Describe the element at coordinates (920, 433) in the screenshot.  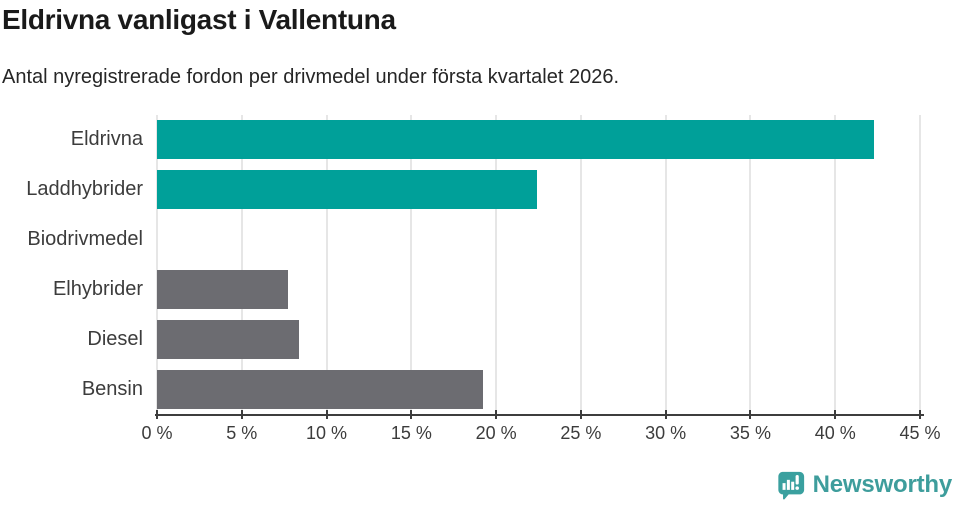
I see `x-tick-label: 45 %` at that location.